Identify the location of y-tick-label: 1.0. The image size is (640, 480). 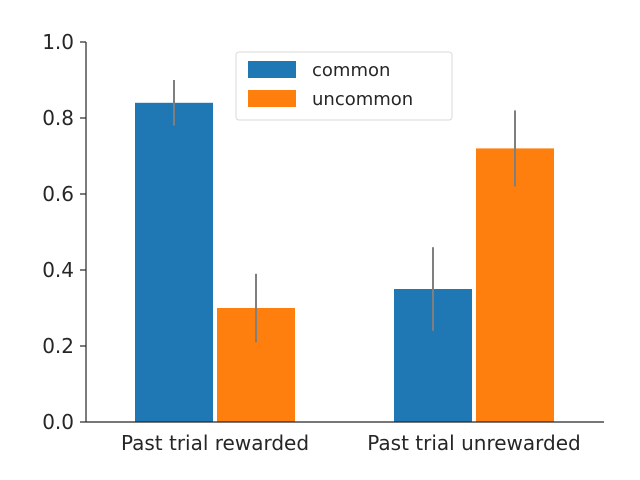
(58, 42).